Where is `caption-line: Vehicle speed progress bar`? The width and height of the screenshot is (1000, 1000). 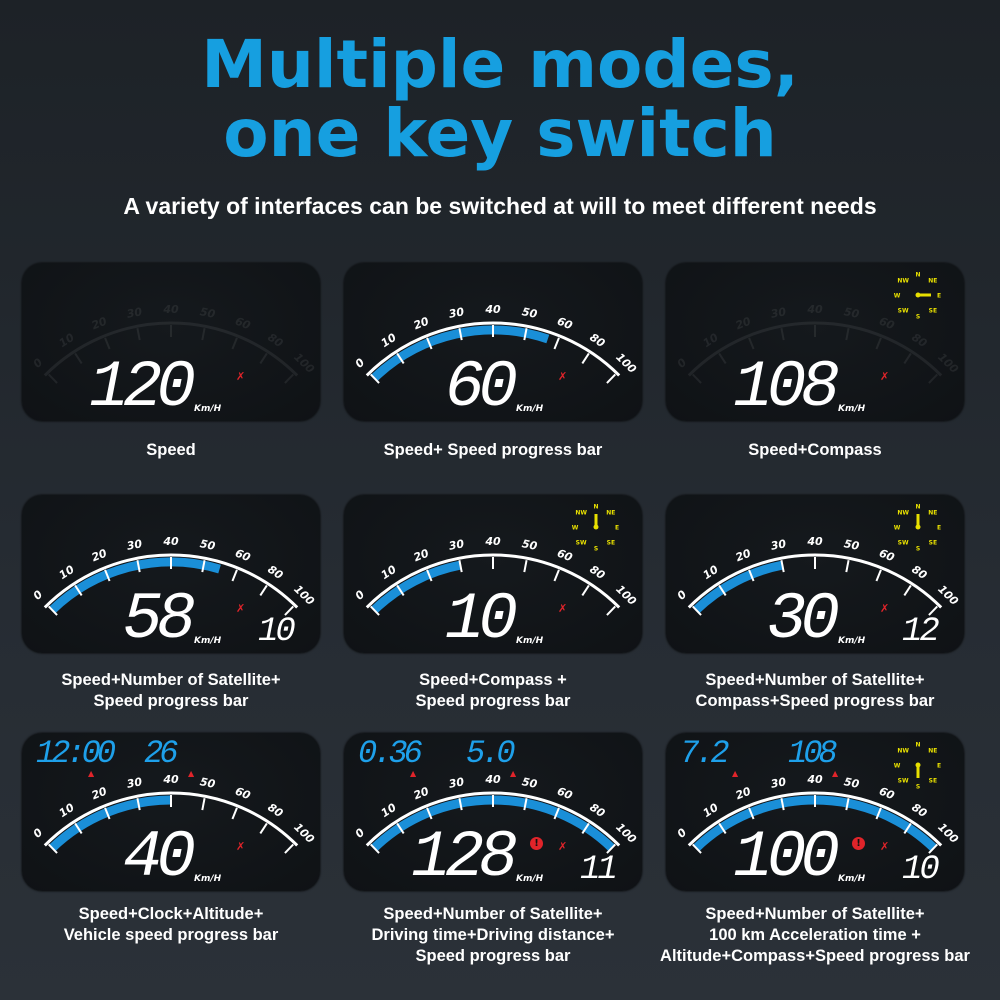
caption-line: Vehicle speed progress bar is located at coordinates (171, 935).